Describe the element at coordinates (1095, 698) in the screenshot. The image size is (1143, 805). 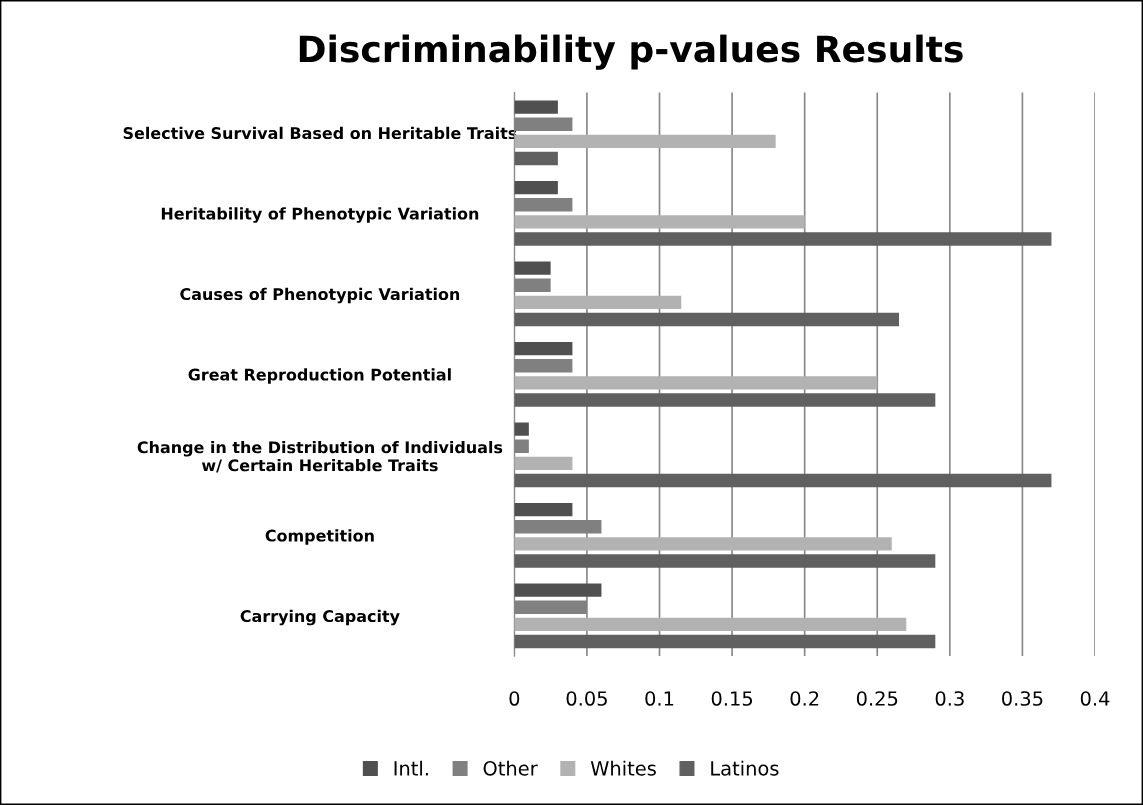
I see `x-tick-label: 0.4` at that location.